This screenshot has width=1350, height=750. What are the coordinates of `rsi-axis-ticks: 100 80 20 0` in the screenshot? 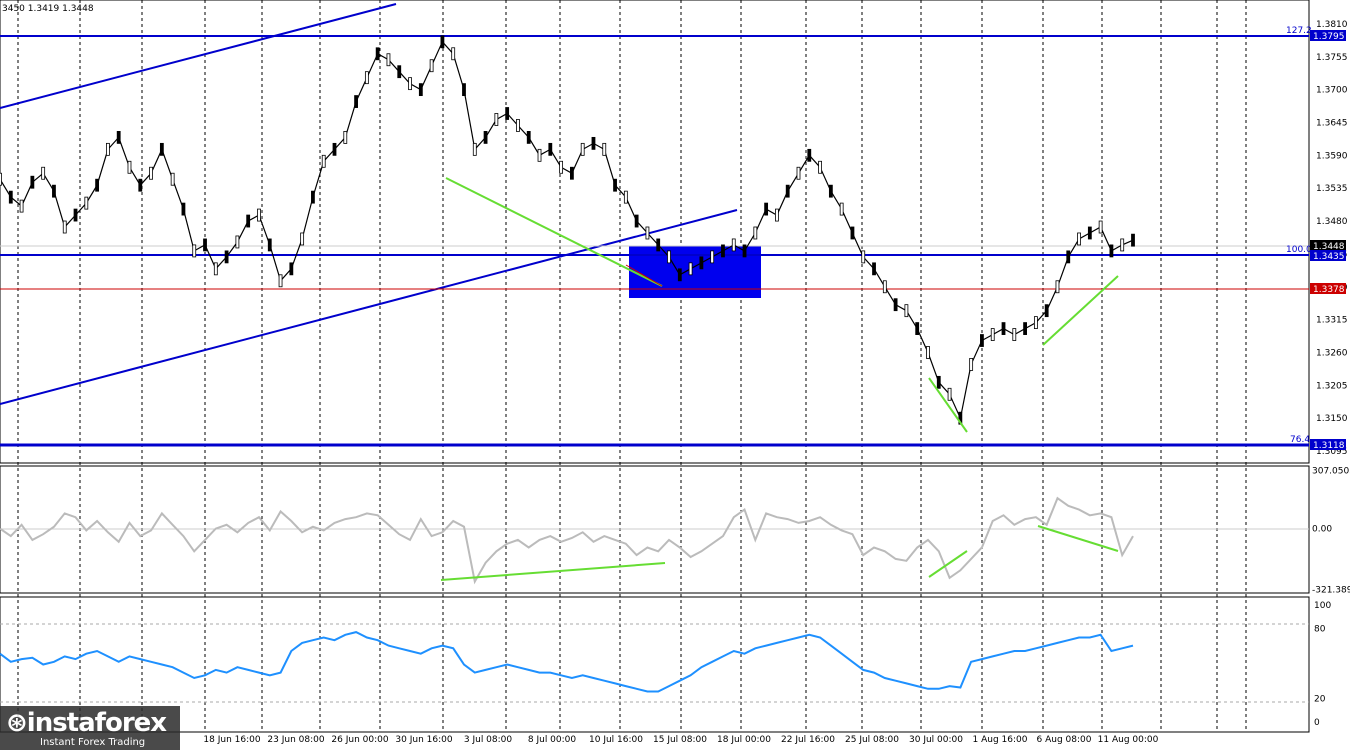 It's located at (1322, 664).